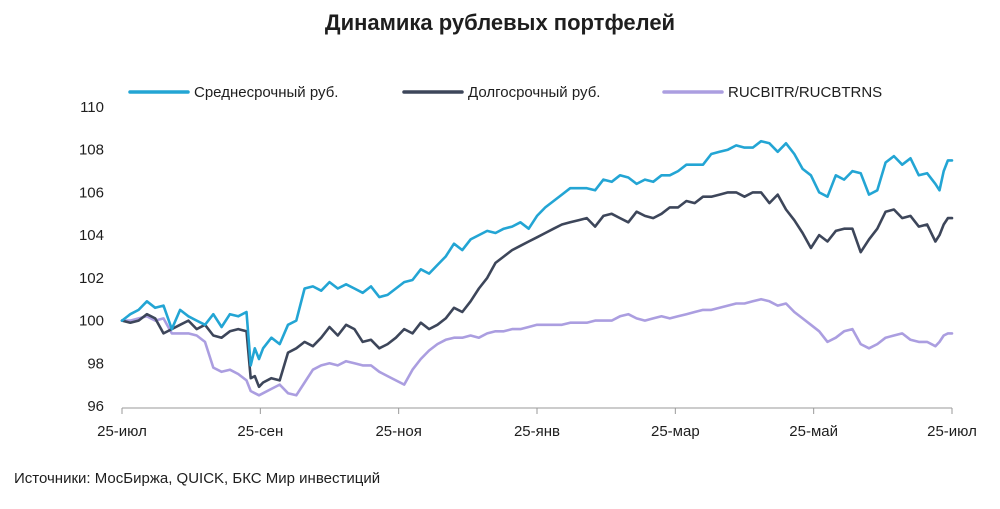 The width and height of the screenshot is (1000, 509). I want to click on y-tick-label: 104, so click(91, 235).